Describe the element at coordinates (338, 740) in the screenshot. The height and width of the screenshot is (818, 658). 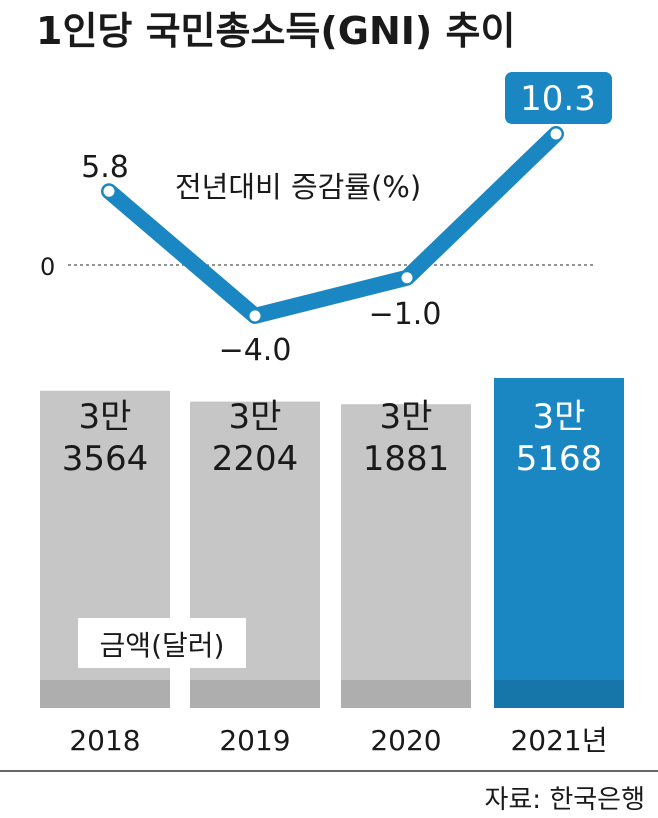
I see `x-axis-labels: 2018 2019 2020 2021년` at that location.